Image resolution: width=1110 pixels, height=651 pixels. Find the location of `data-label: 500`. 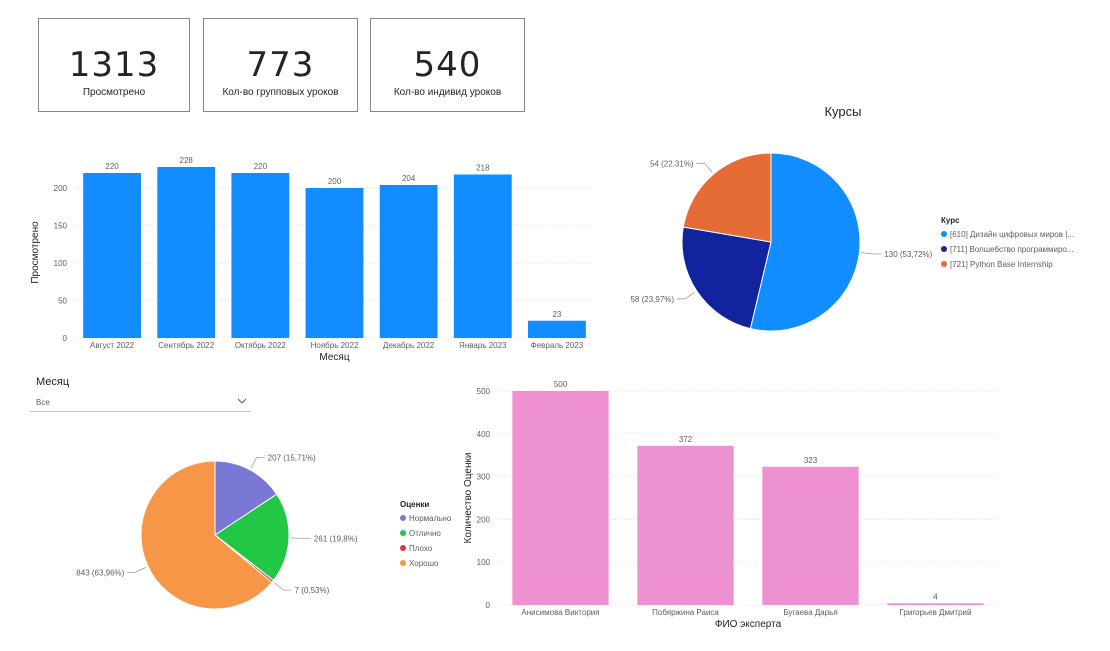

data-label: 500 is located at coordinates (561, 384).